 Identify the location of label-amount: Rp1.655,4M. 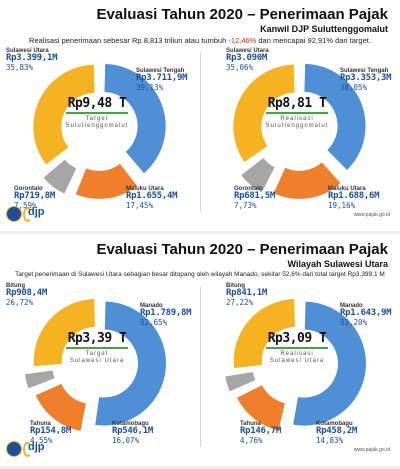
(152, 196).